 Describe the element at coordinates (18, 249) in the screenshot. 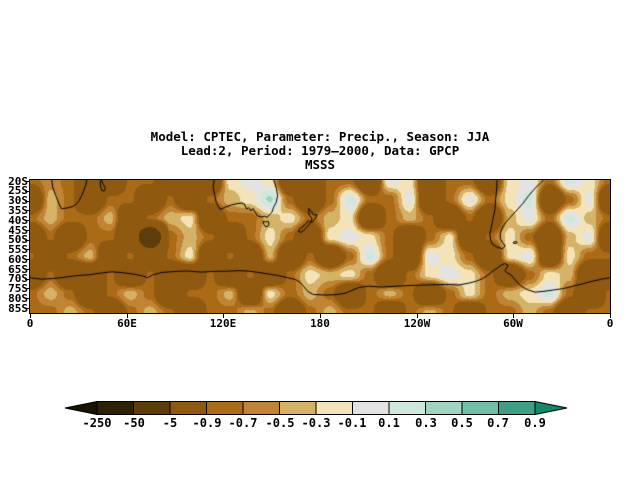

I see `y-tick-label: 55S` at that location.